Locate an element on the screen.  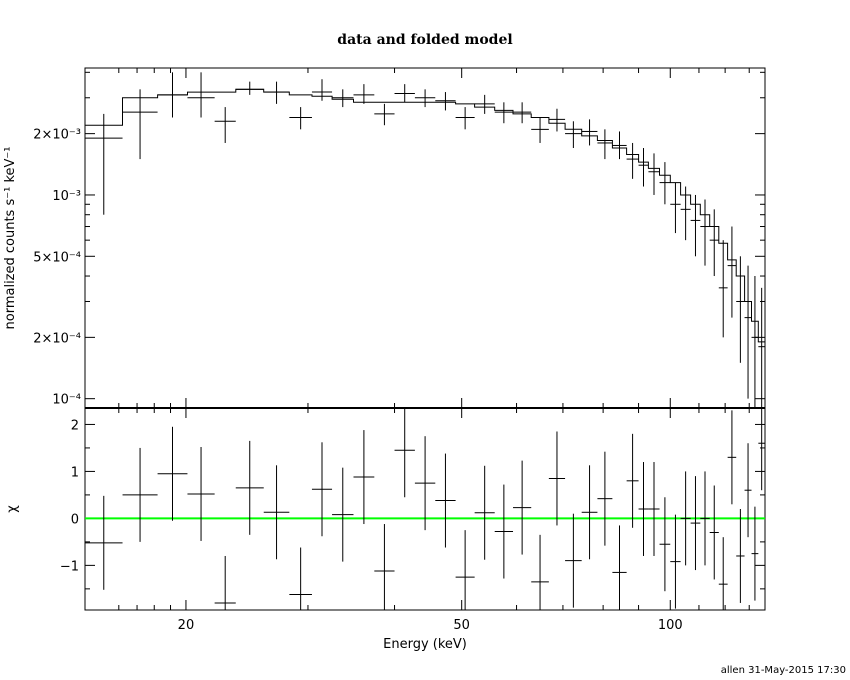
top-y-tick-label: 10⁻⁴ is located at coordinates (66, 400).